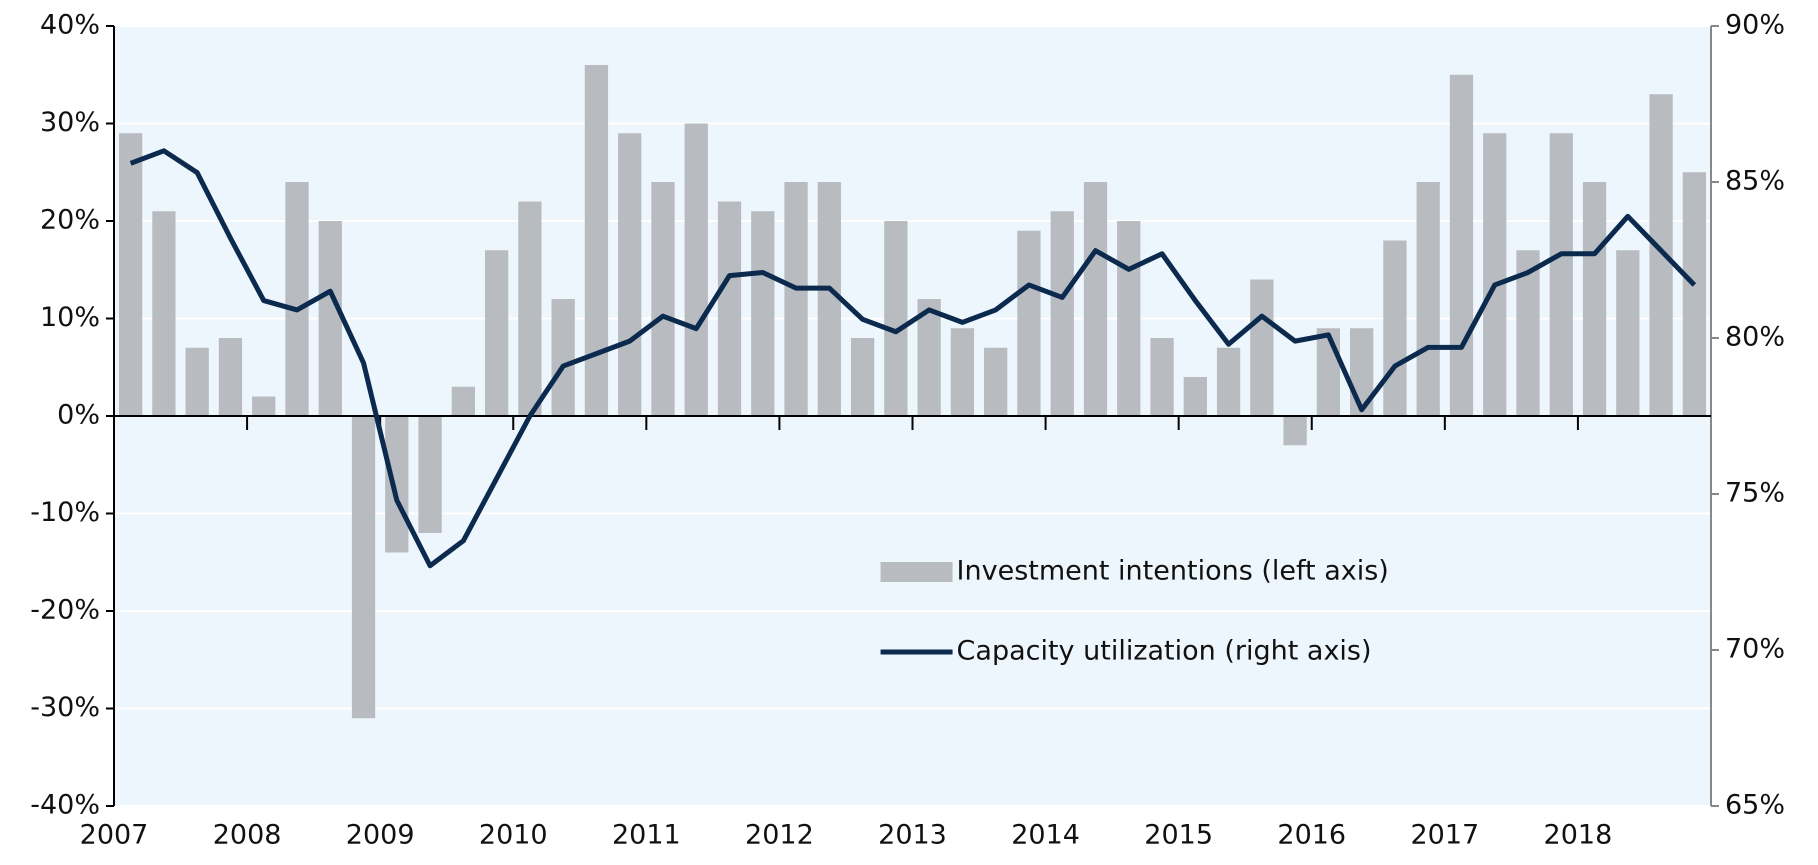 This screenshot has height=865, width=1818. Describe the element at coordinates (513, 835) in the screenshot. I see `x-tick-label: 2010` at that location.